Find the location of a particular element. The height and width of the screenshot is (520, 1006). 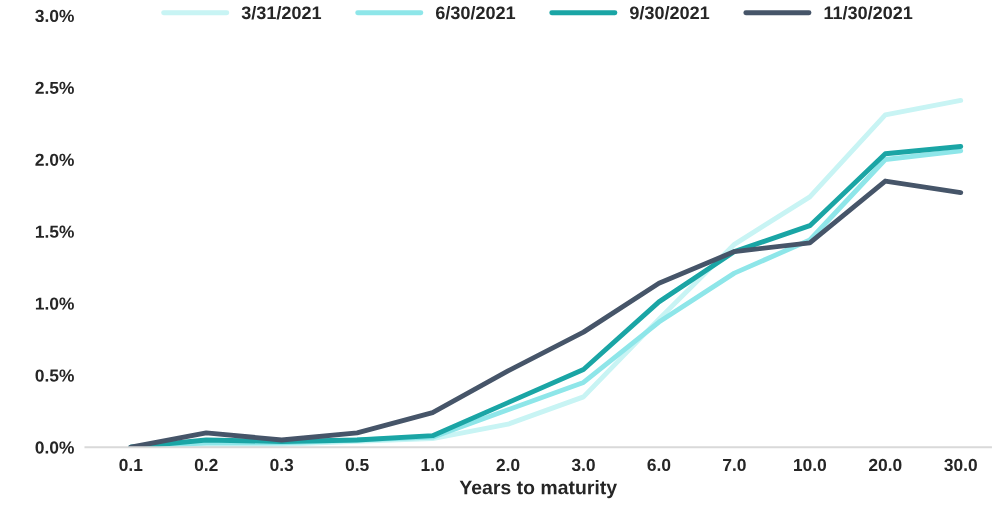

x-tick-label: 0.1 is located at coordinates (131, 465).